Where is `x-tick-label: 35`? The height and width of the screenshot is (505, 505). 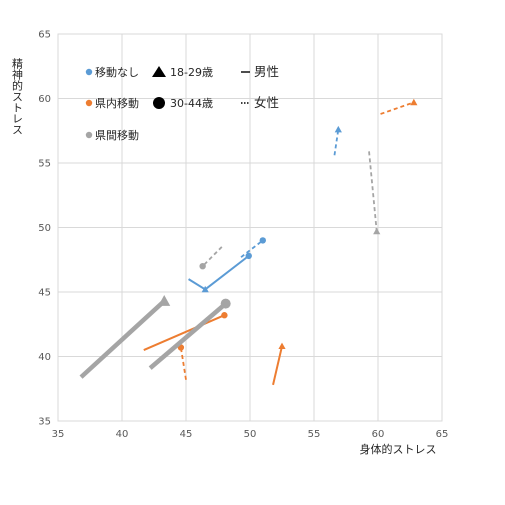
x-tick-label: 35 is located at coordinates (58, 434).